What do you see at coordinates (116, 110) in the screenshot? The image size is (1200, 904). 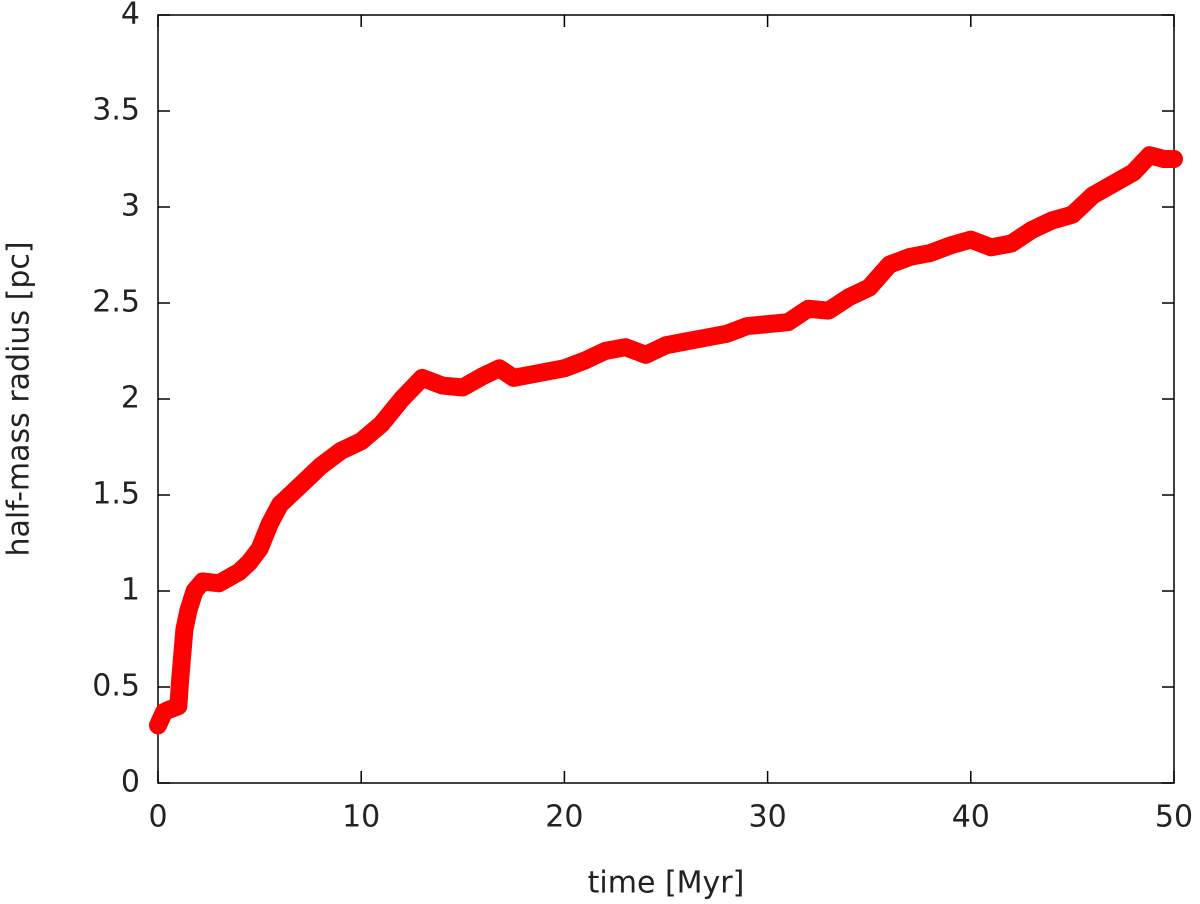 I see `y-tick-label: 3.5` at bounding box center [116, 110].